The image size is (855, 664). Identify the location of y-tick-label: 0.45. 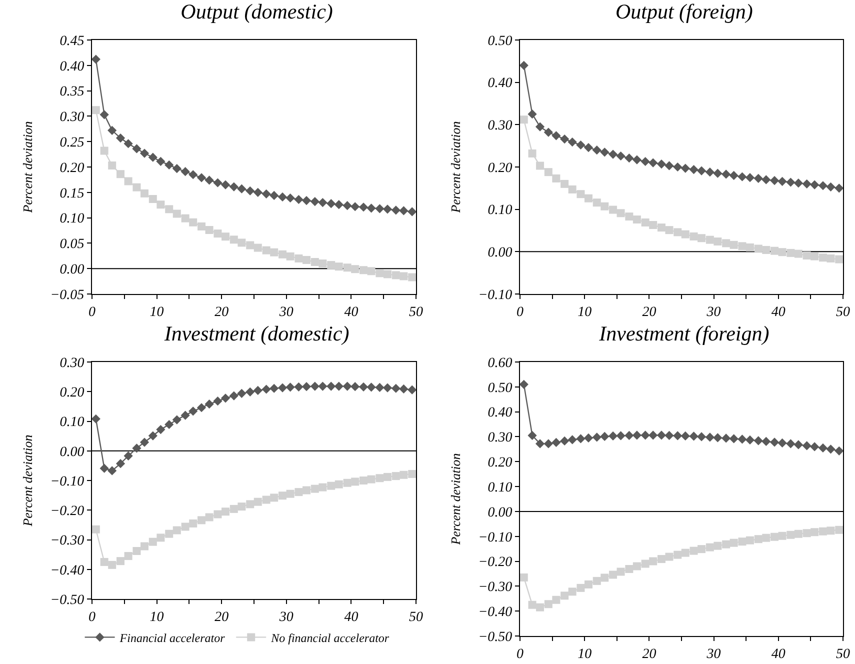
(72, 41).